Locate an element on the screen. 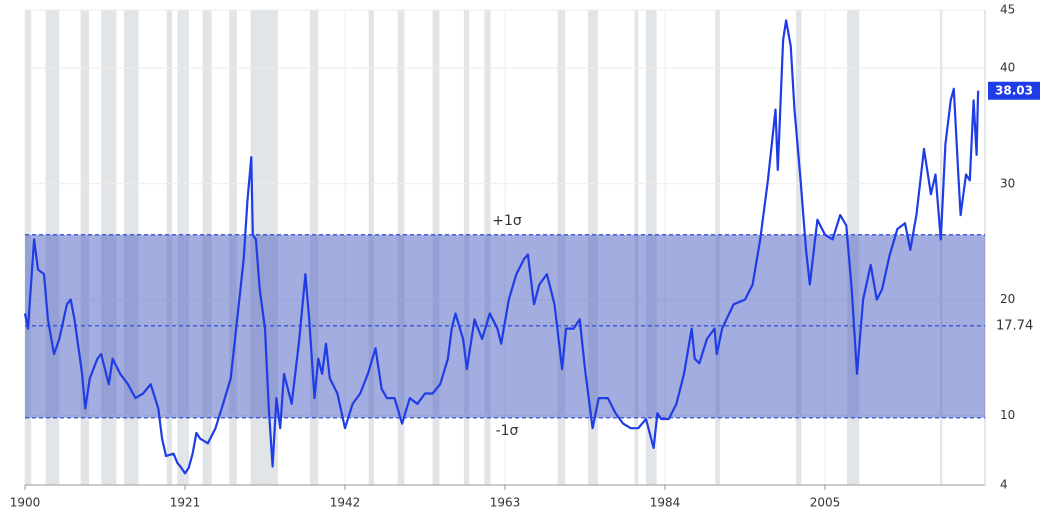 The image size is (1047, 518). current-value-badge is located at coordinates (1014, 90).